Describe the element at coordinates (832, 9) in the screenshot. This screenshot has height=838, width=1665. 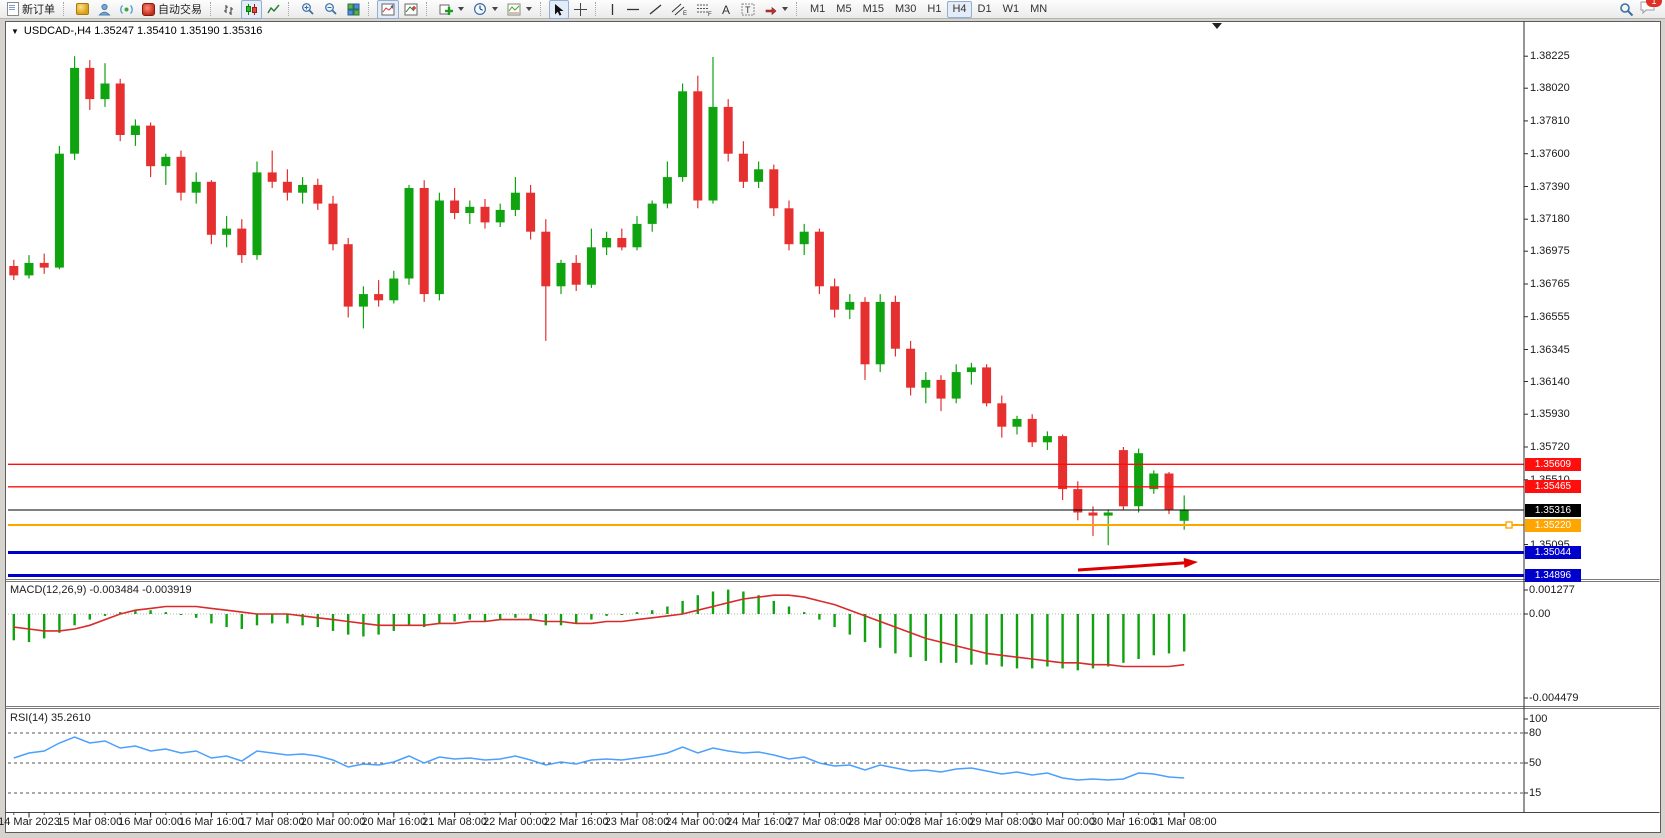
I see `main-toolbar: 新订单 自动交易` at that location.